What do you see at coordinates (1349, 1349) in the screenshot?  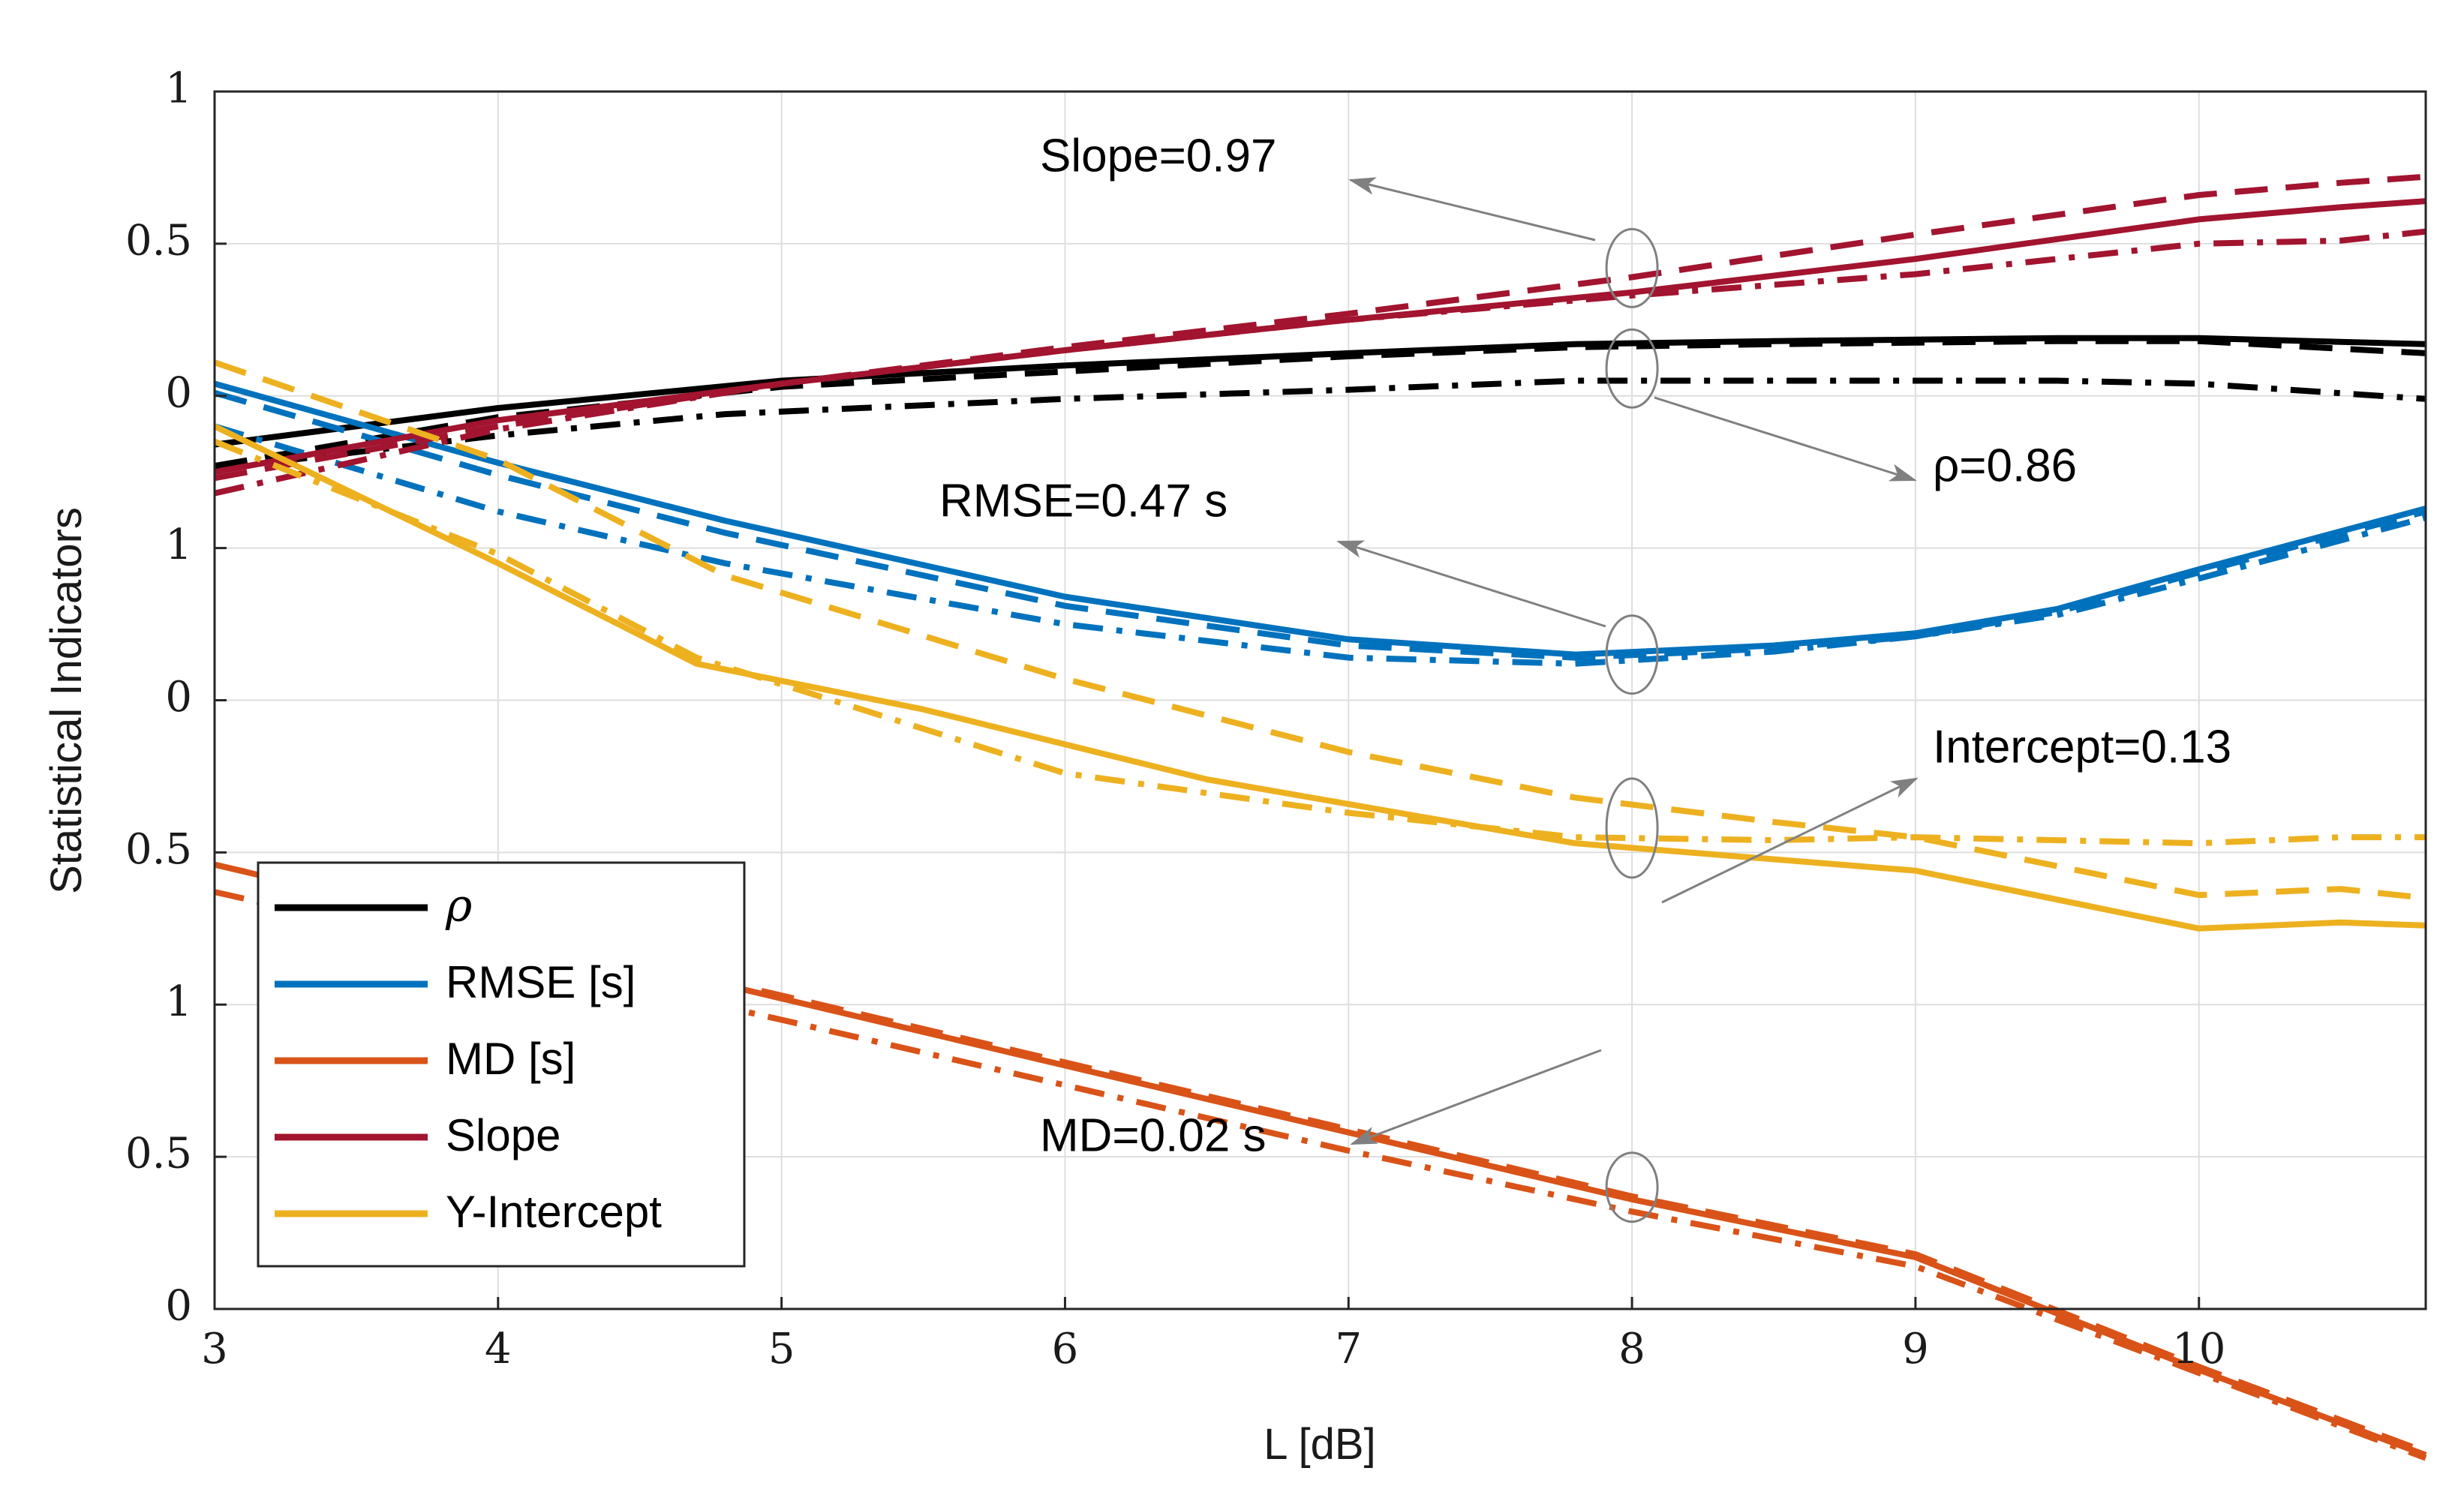 I see `x-tick-label: 7` at bounding box center [1349, 1349].